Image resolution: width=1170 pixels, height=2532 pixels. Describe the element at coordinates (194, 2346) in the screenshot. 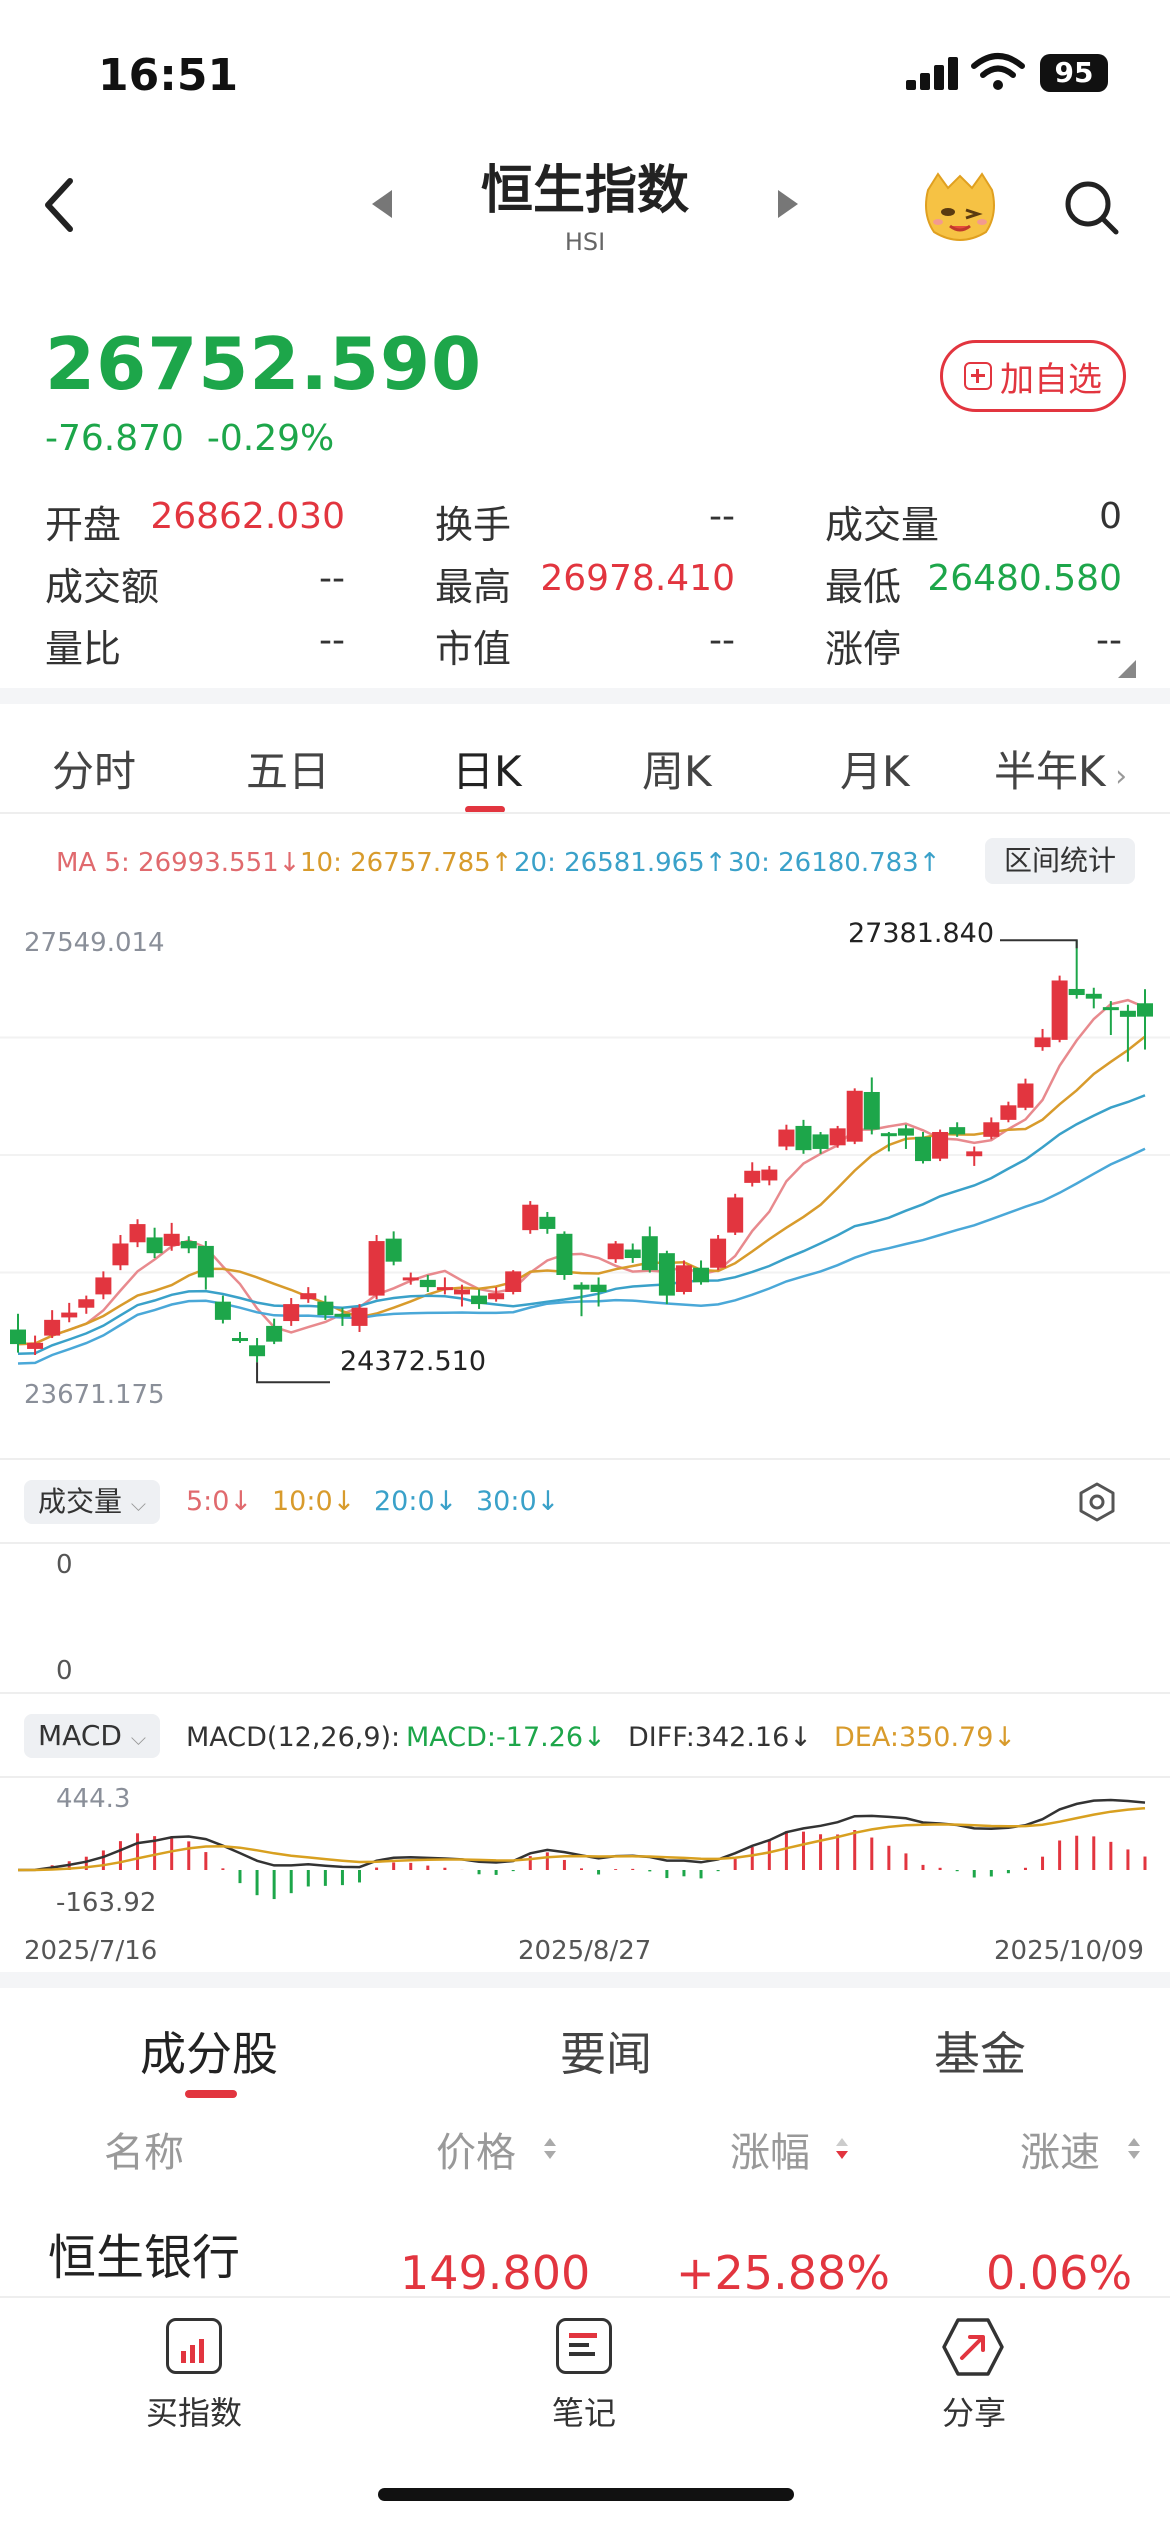

I see `buy-index-icon` at that location.